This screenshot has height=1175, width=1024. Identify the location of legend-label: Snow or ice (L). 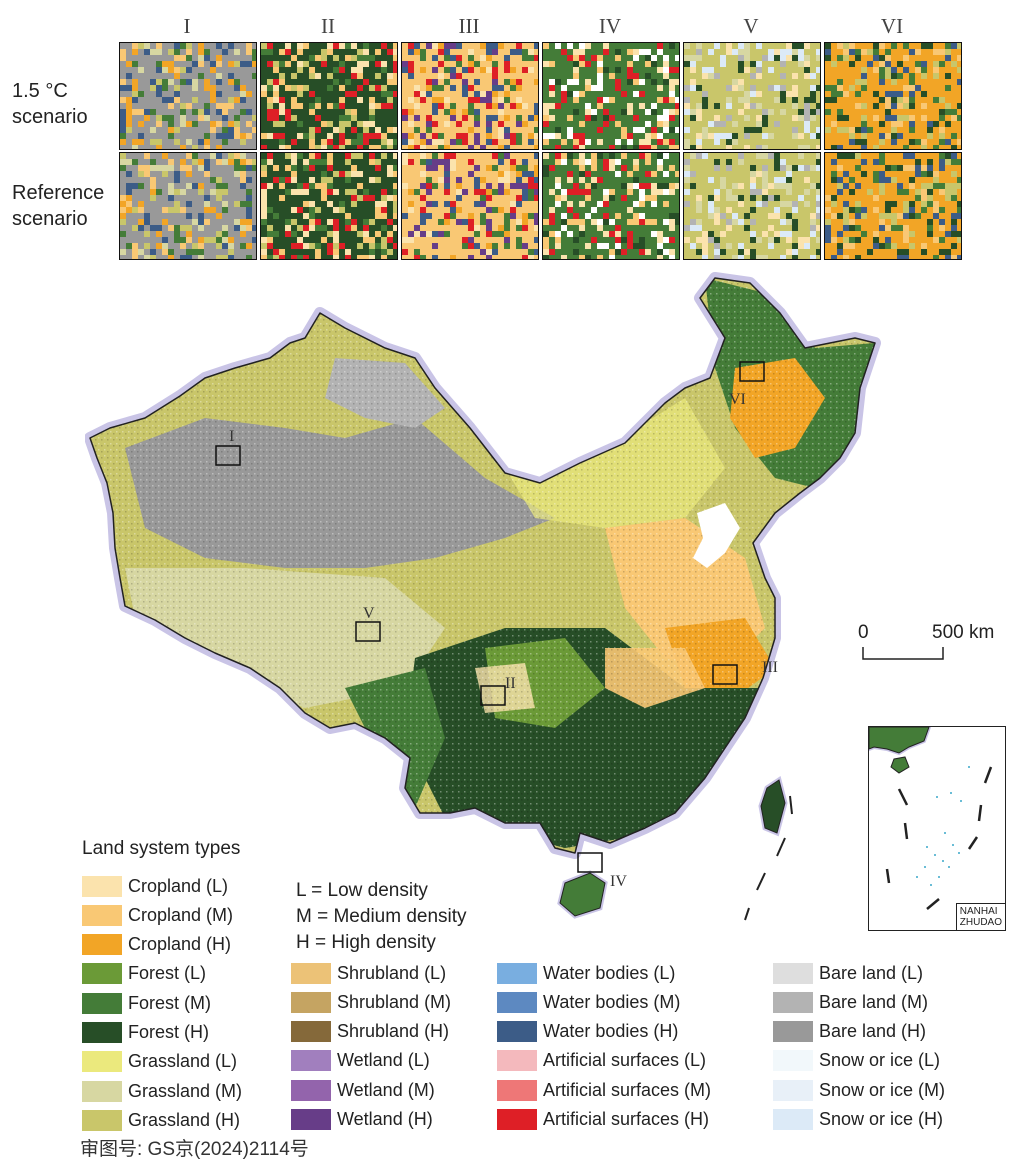
(880, 1060).